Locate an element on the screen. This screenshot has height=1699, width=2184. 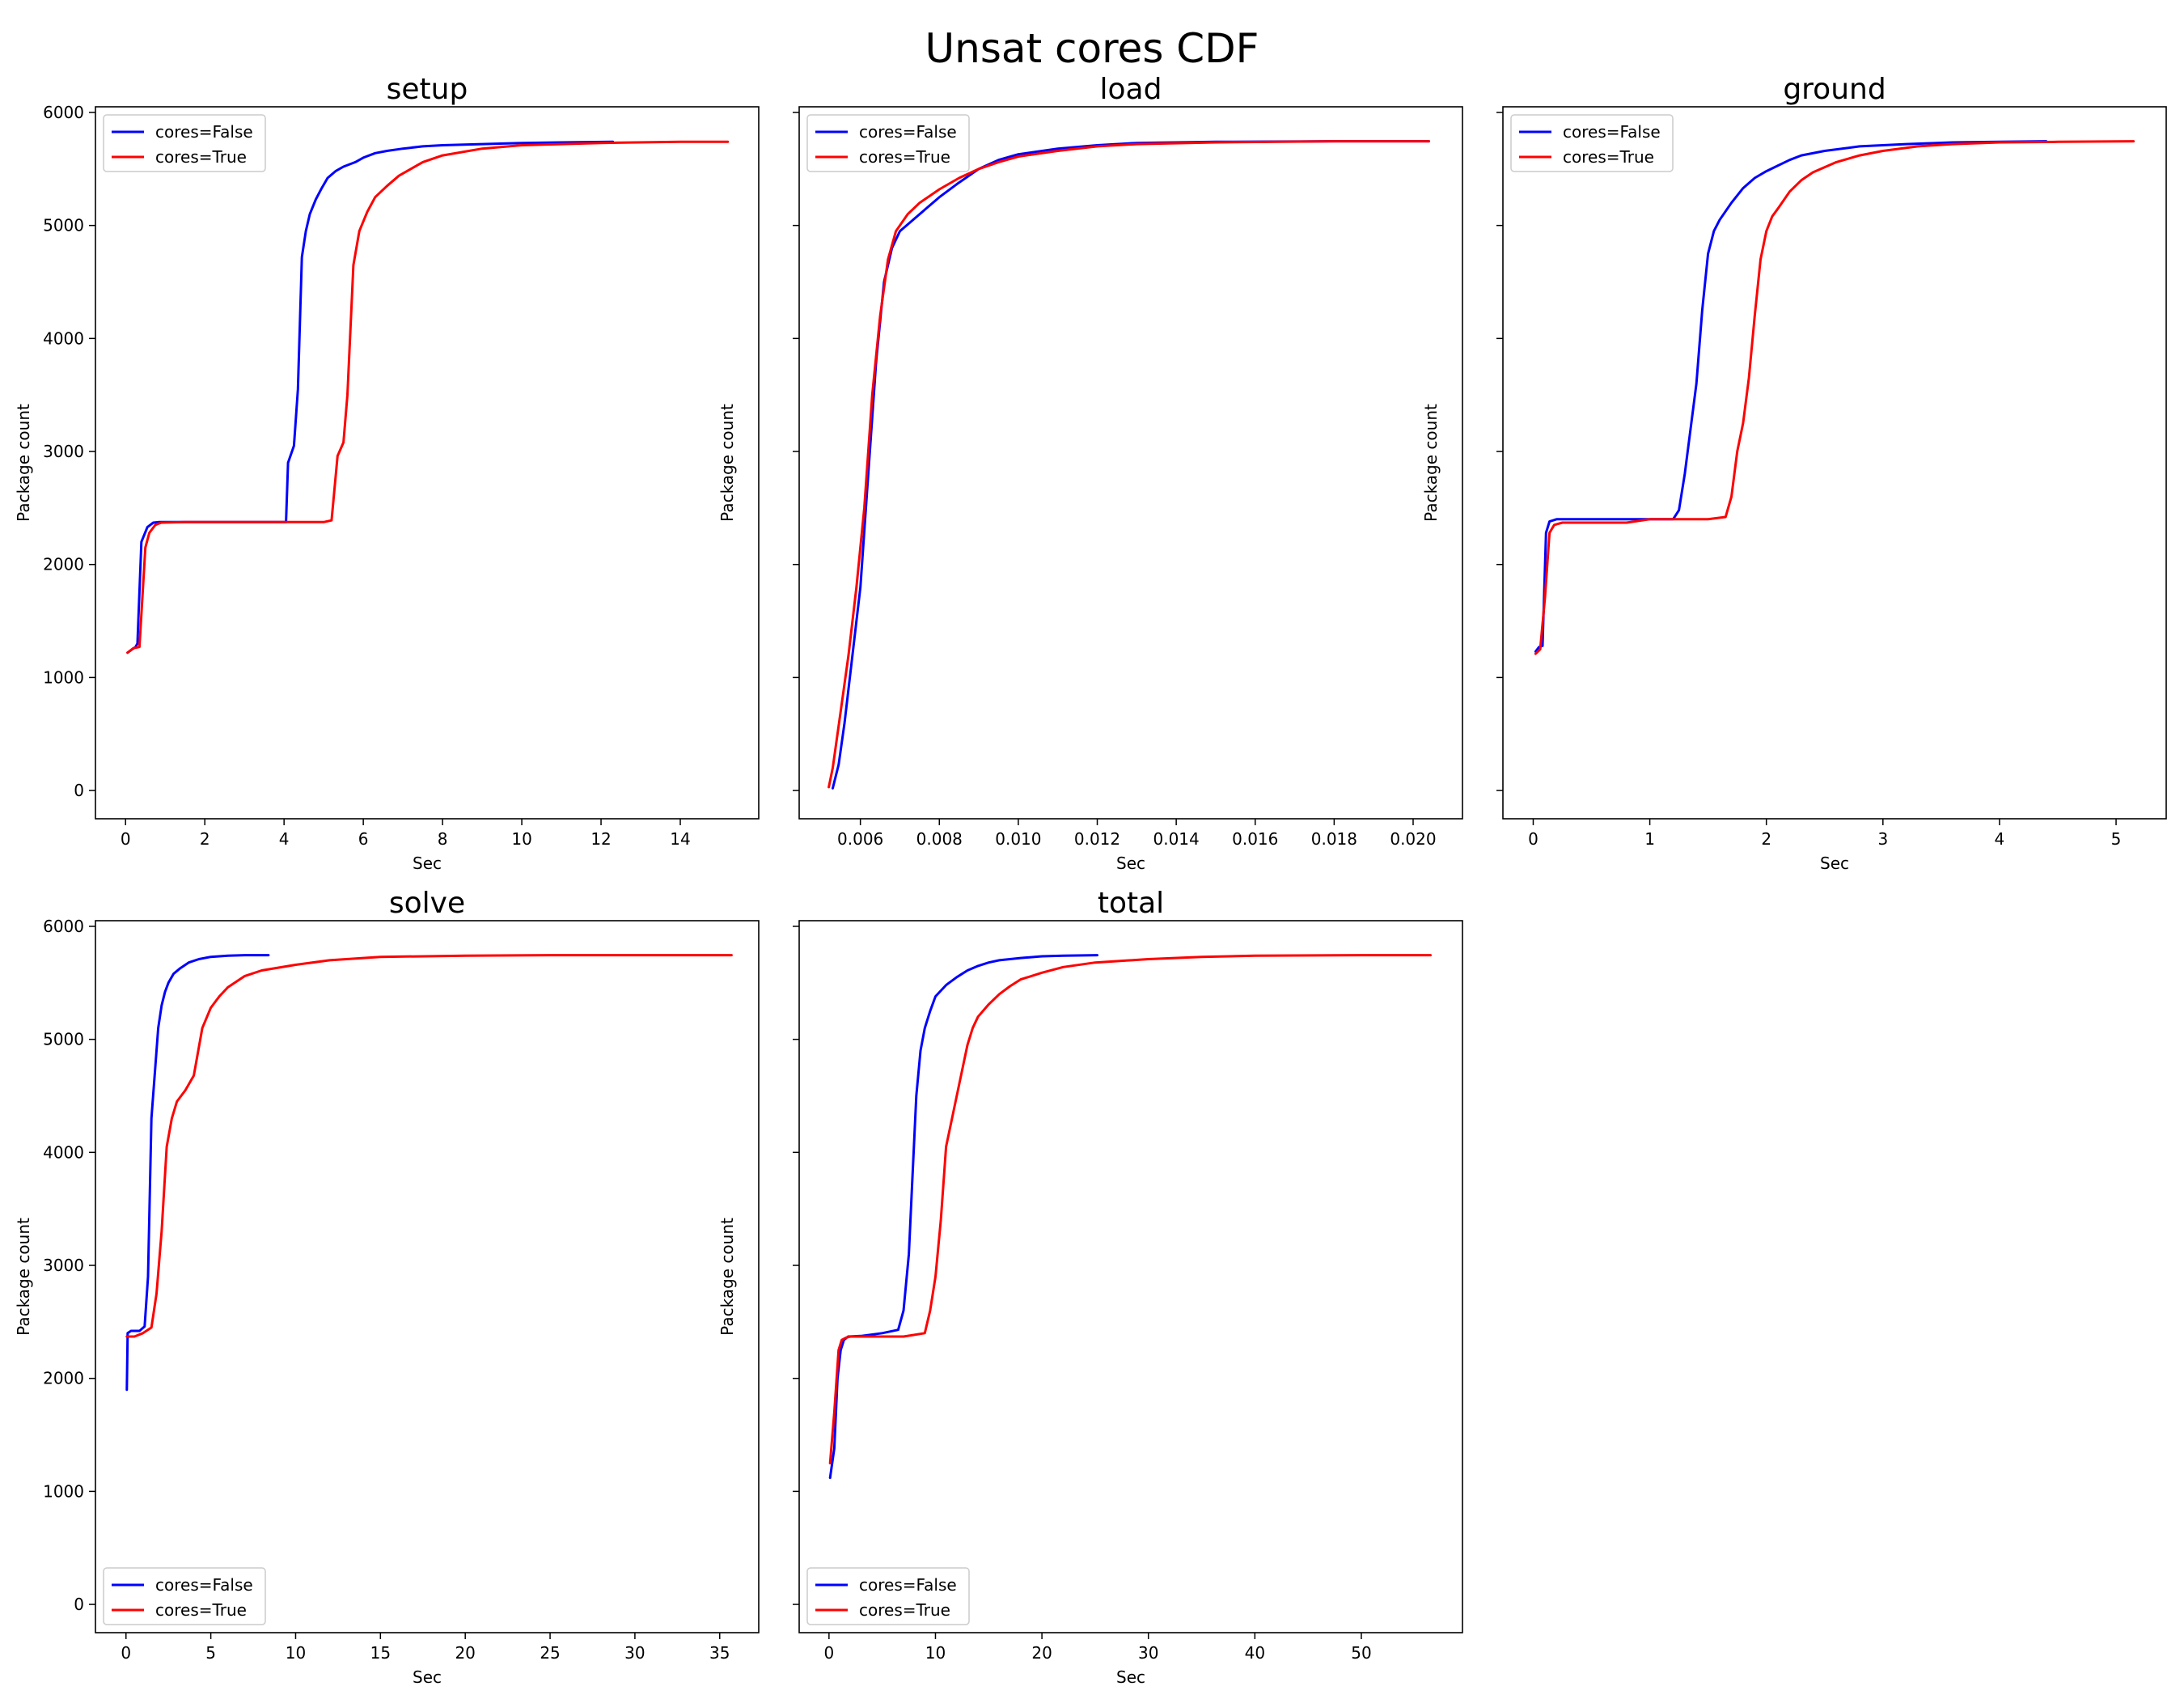
x-tick-label: 6 is located at coordinates (363, 839).